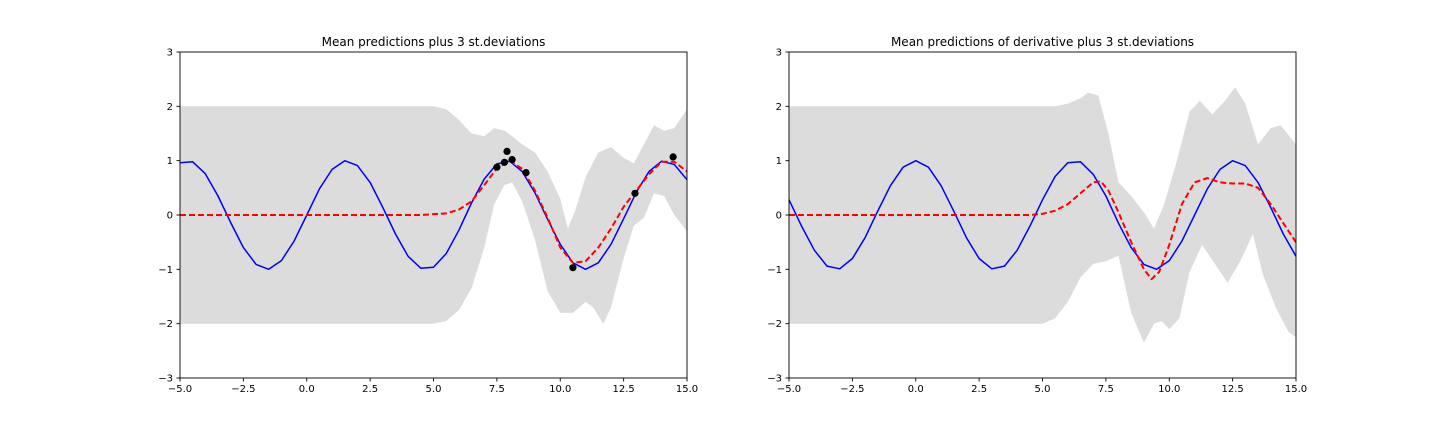  I want to click on chart-title: Mean predictions plus 3 st.deviations, so click(434, 42).